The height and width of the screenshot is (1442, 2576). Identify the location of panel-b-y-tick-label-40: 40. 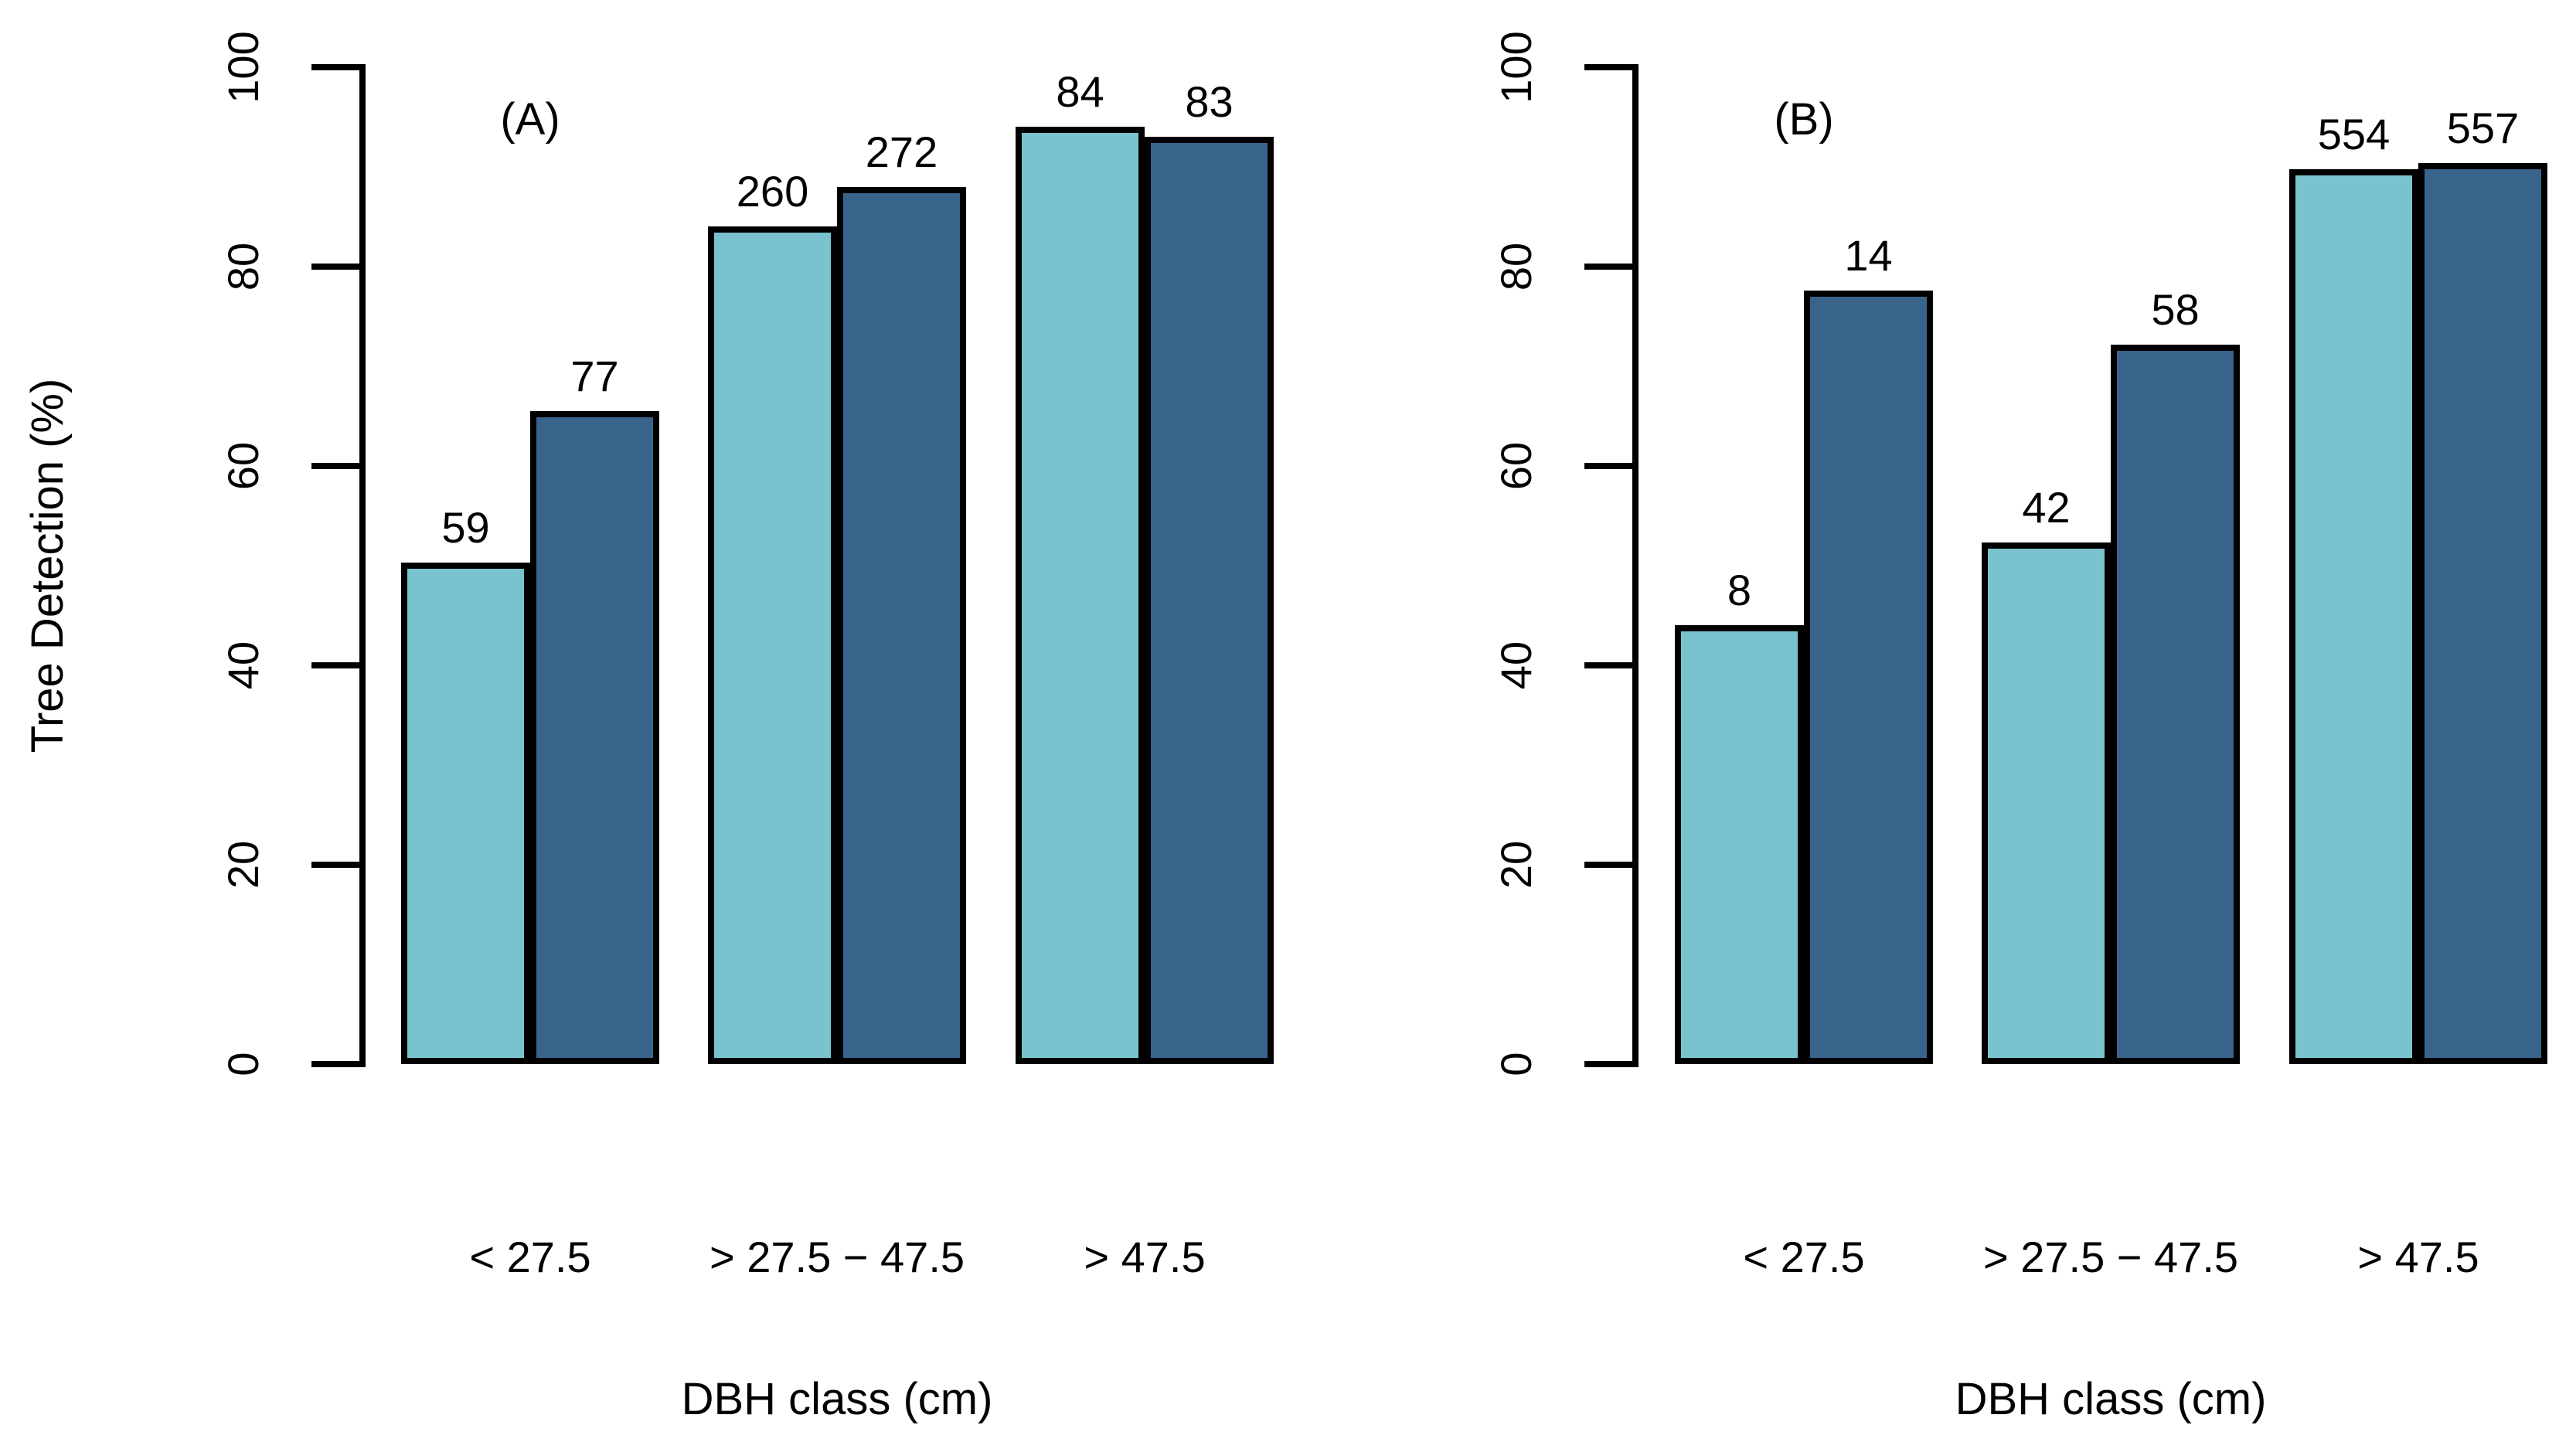
(1516, 666).